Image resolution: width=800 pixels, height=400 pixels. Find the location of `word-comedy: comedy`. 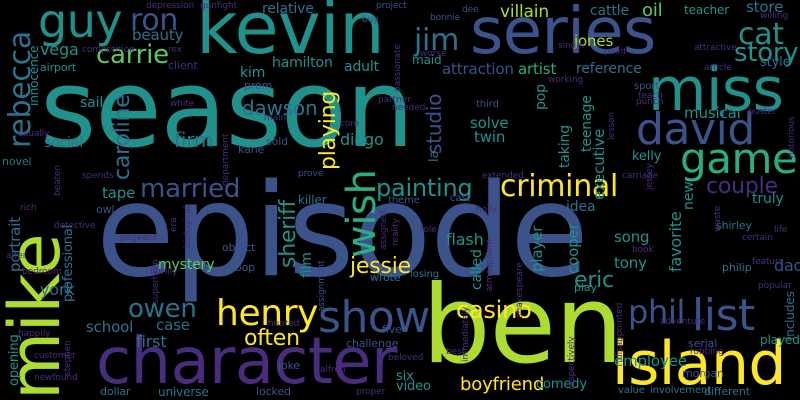

word-comedy: comedy is located at coordinates (561, 384).